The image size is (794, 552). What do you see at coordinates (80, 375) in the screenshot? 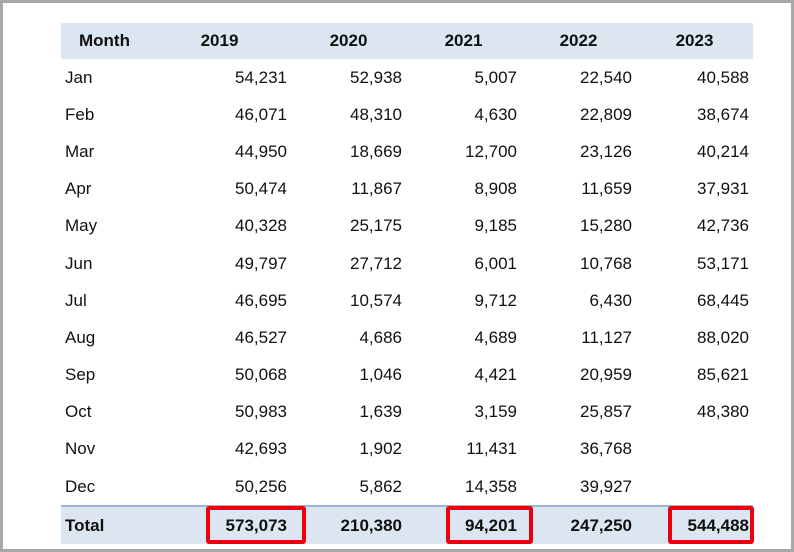
I see `month-cell: Sep` at bounding box center [80, 375].